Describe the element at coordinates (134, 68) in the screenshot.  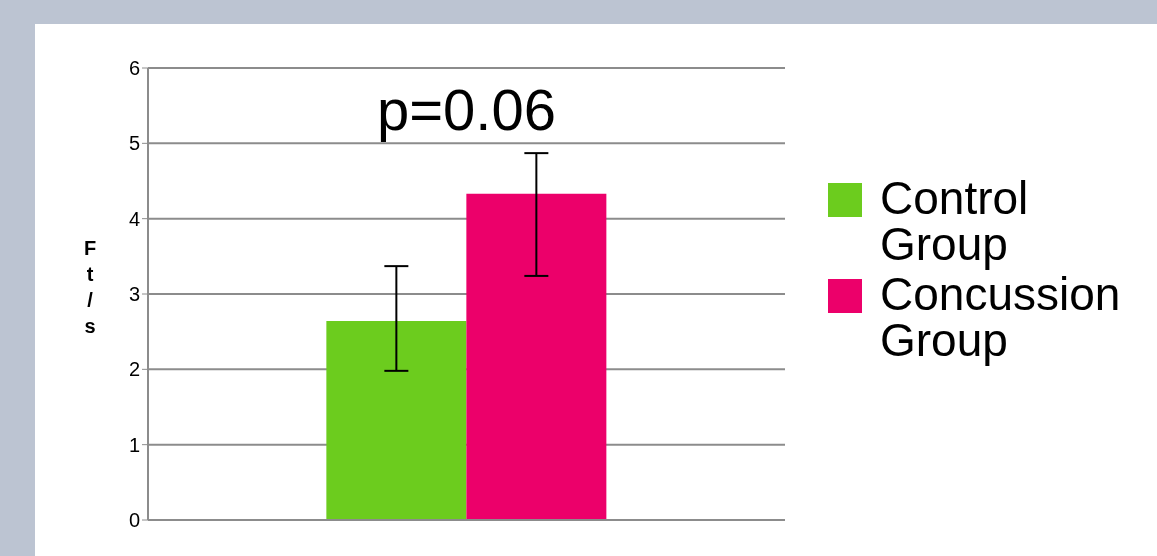
I see `y-tick-label: 6` at that location.